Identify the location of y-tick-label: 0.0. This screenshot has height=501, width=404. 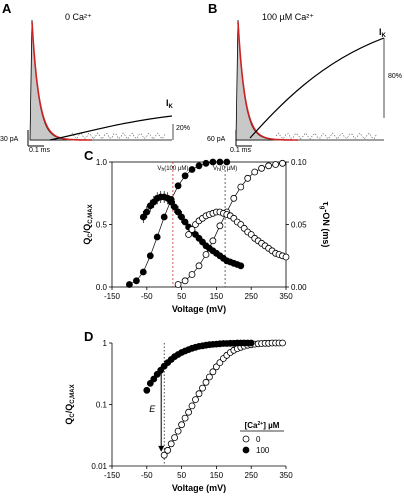
(102, 287).